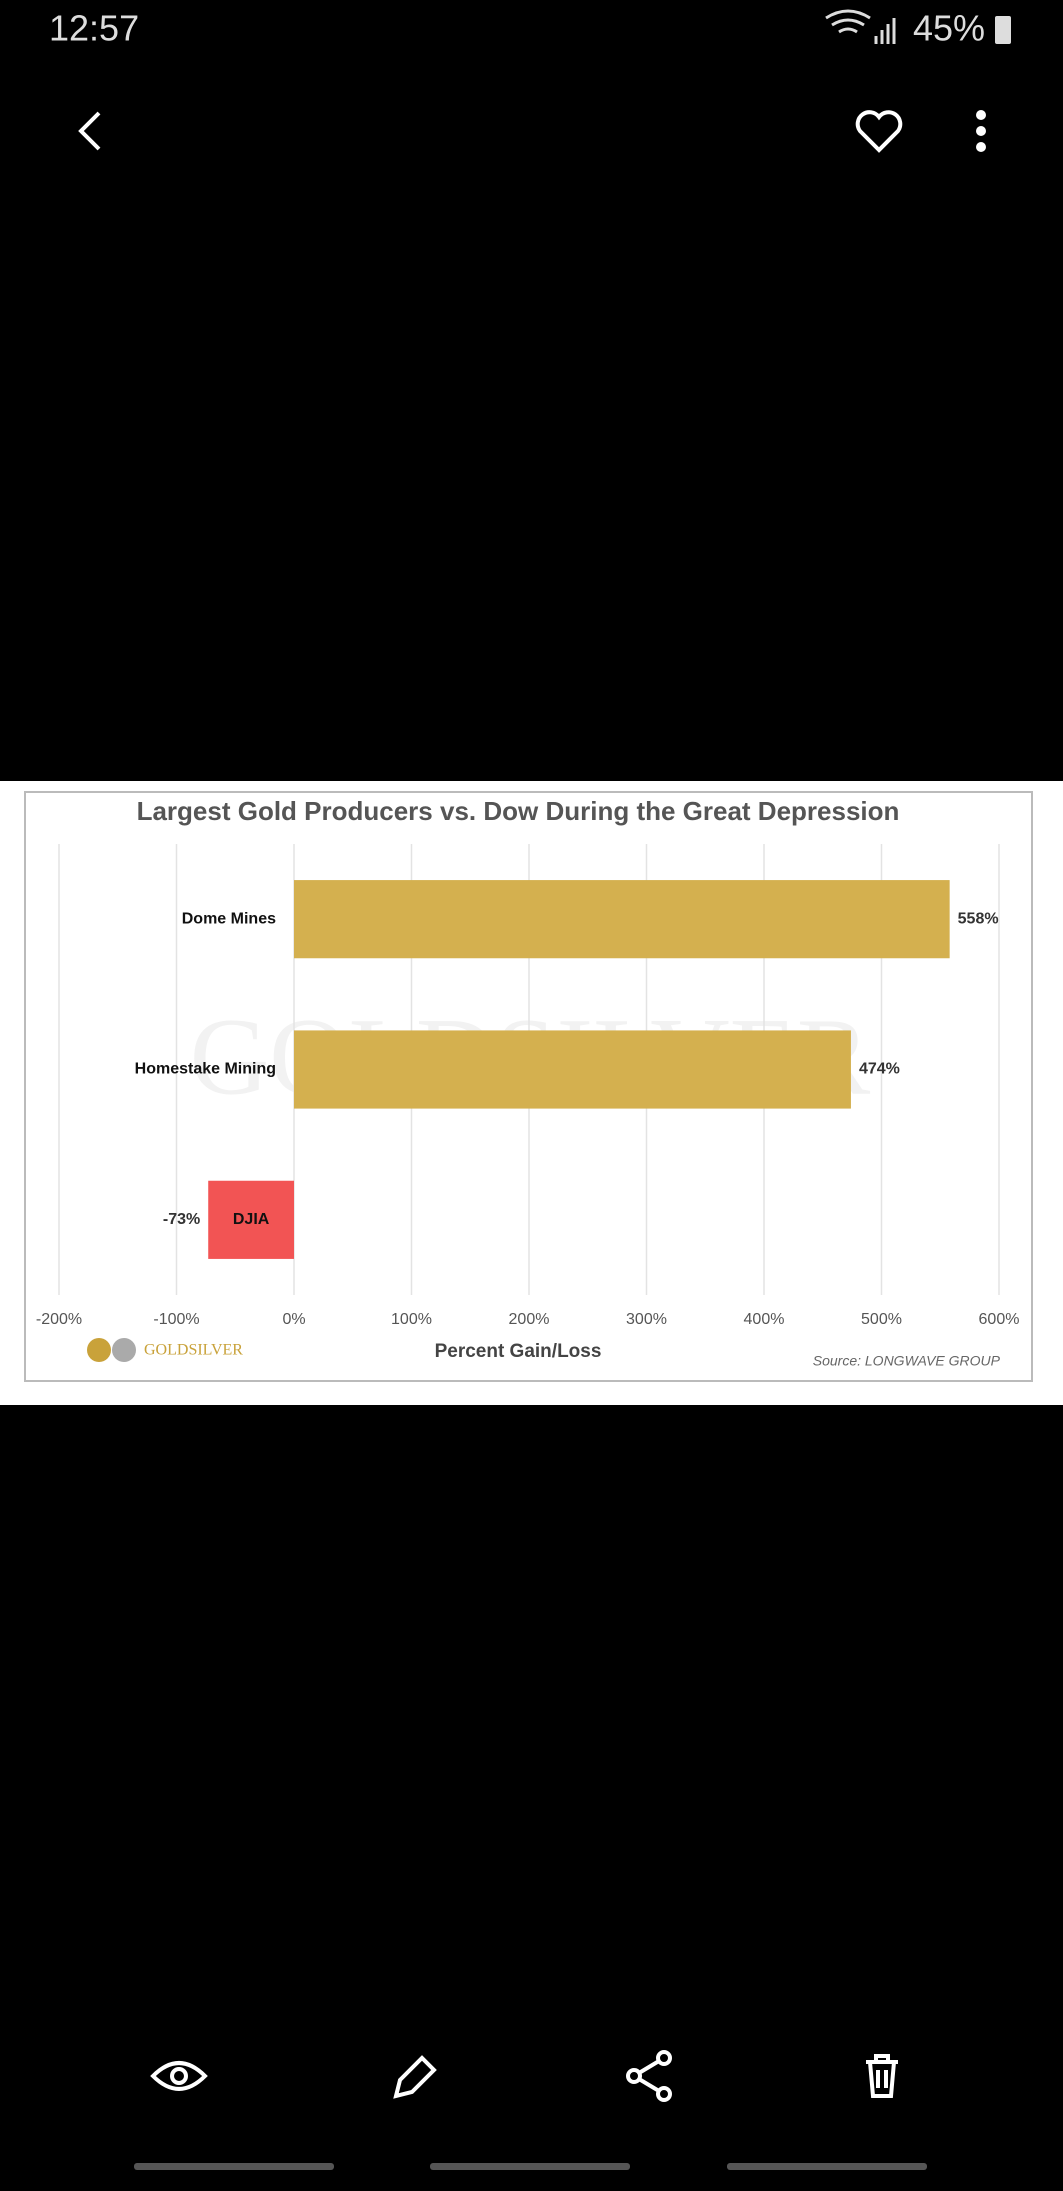 Image resolution: width=1063 pixels, height=2191 pixels. I want to click on value-label: -73%, so click(181, 1219).